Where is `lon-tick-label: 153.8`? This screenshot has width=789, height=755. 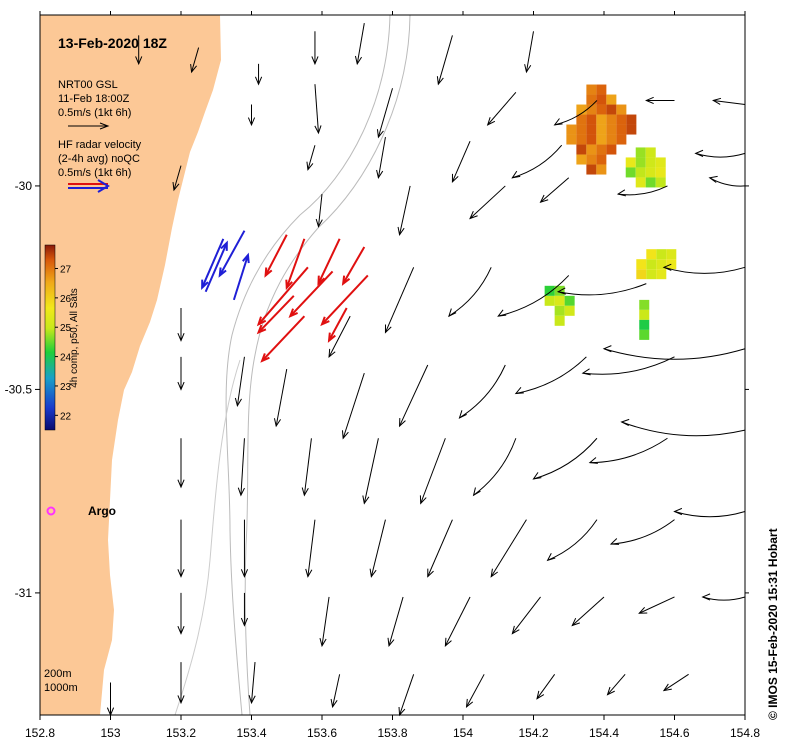 lon-tick-label: 153.8 is located at coordinates (392, 733).